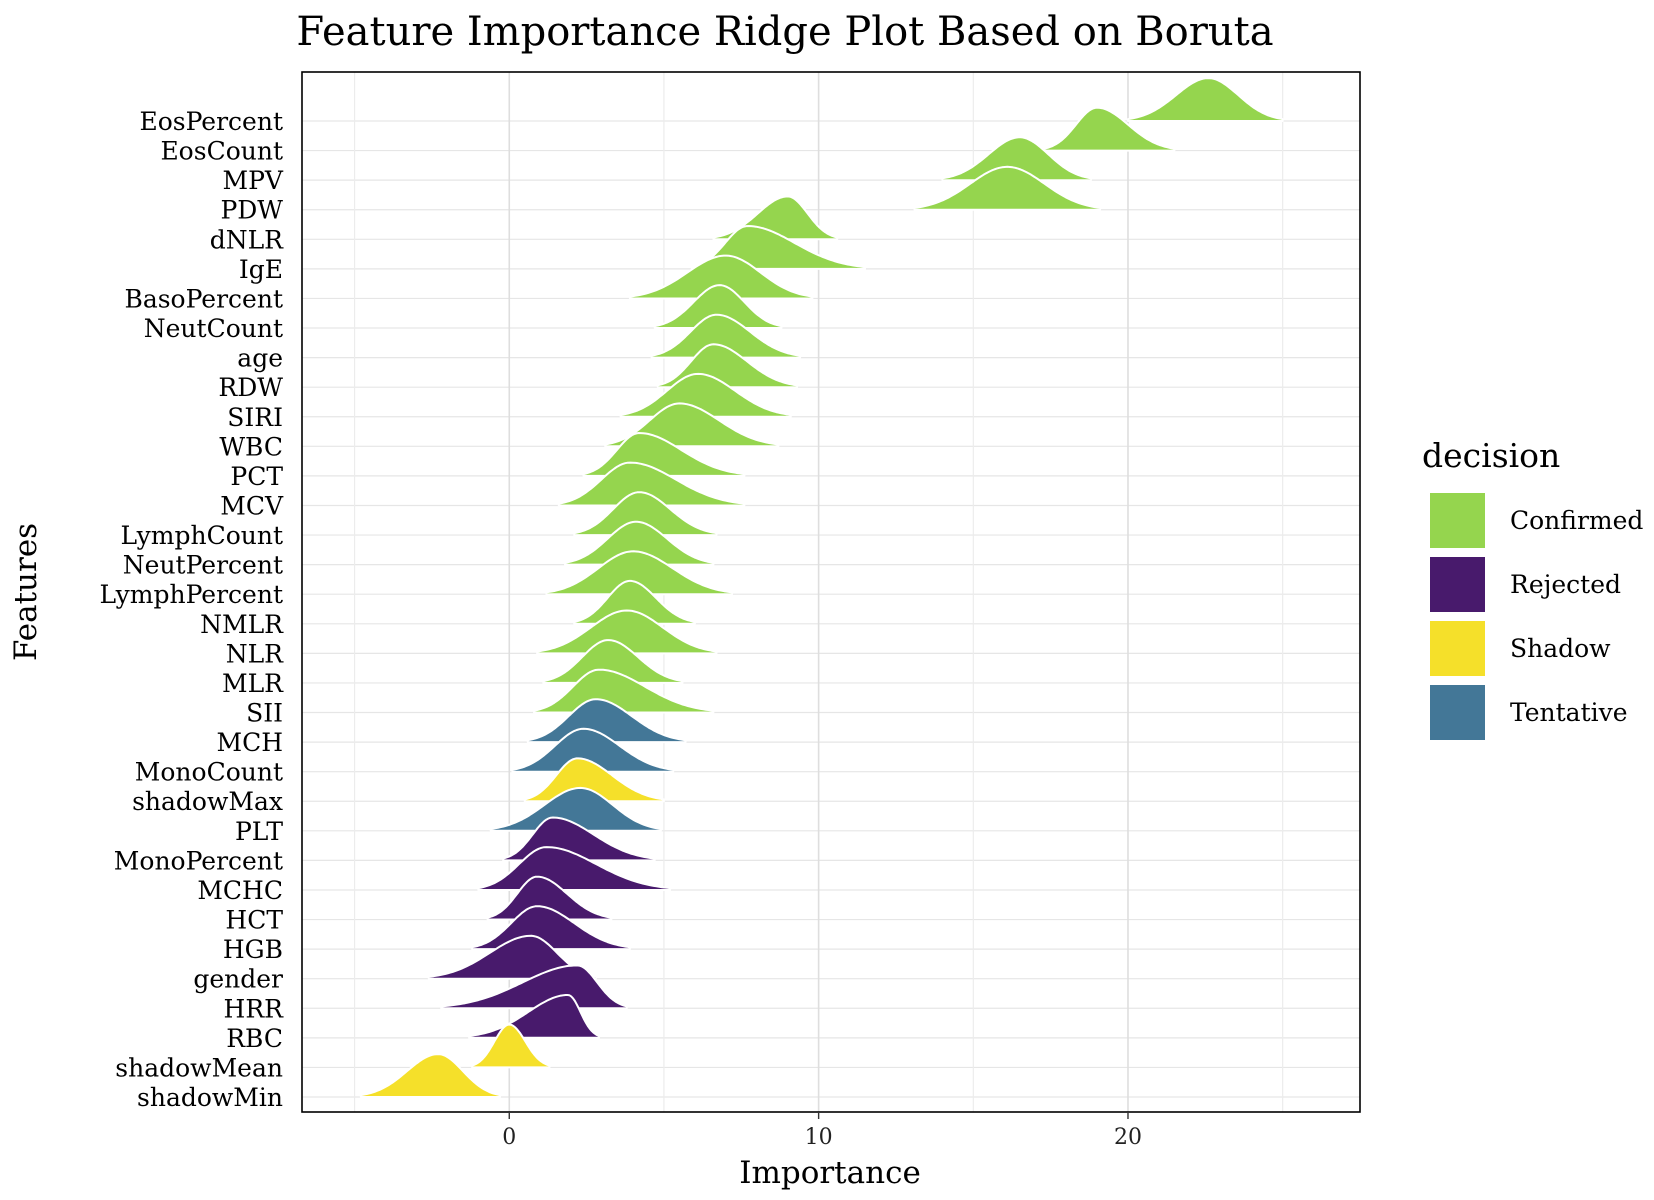 The height and width of the screenshot is (1200, 1654). Describe the element at coordinates (1457, 584) in the screenshot. I see `legend-swatch-rejected` at that location.